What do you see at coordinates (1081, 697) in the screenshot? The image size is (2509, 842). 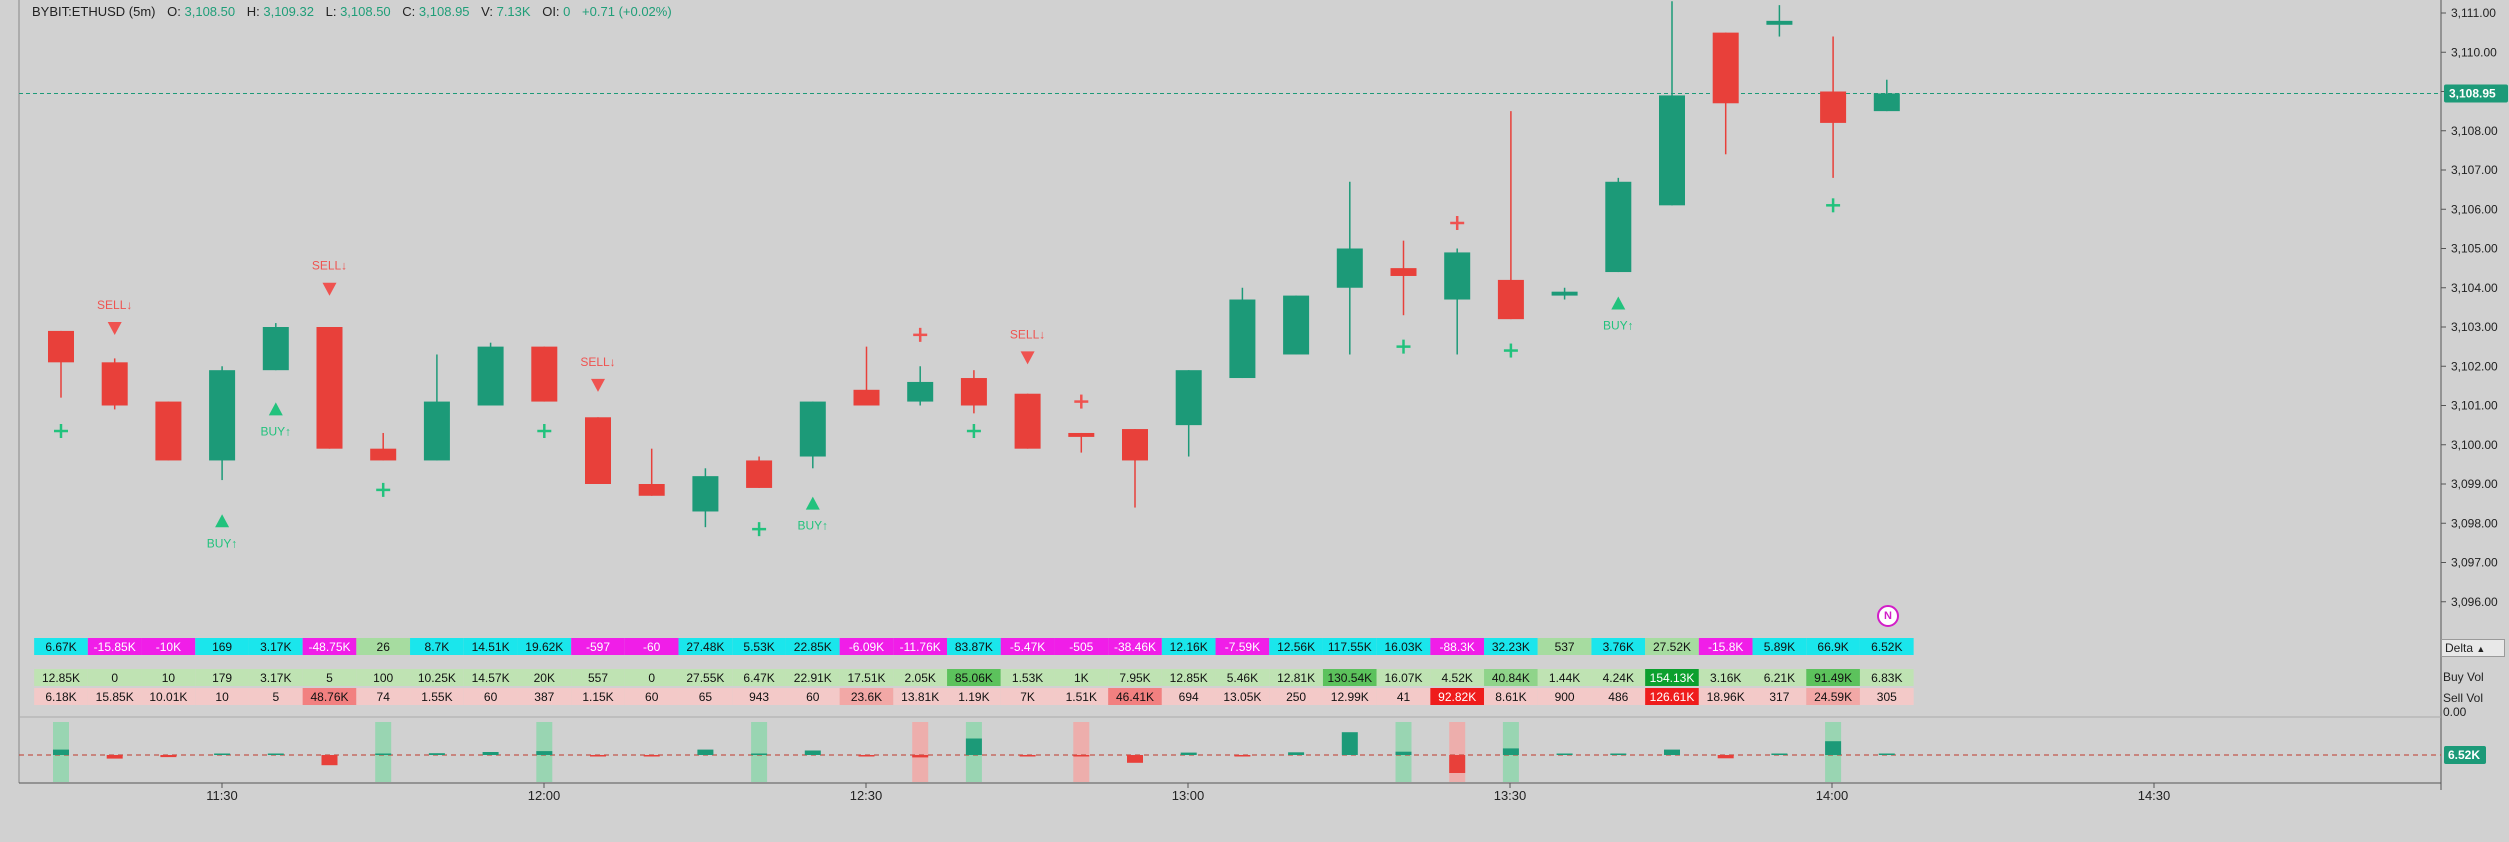 I see `sell-cell-label: 1.51K` at bounding box center [1081, 697].